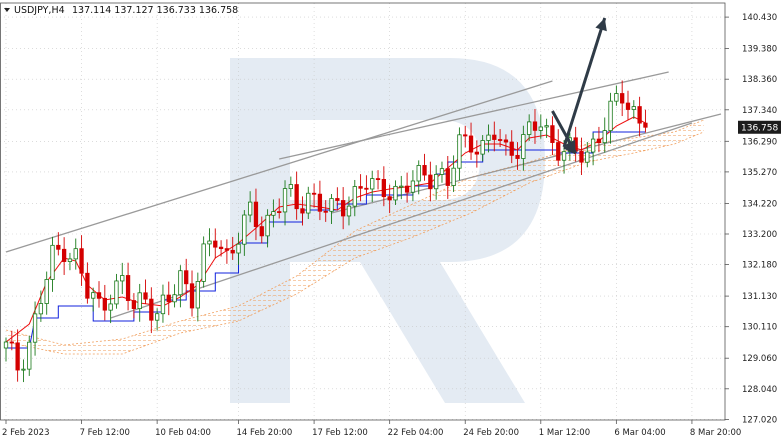 This screenshot has width=782, height=446. I want to click on forecast-arrows, so click(579, 86).